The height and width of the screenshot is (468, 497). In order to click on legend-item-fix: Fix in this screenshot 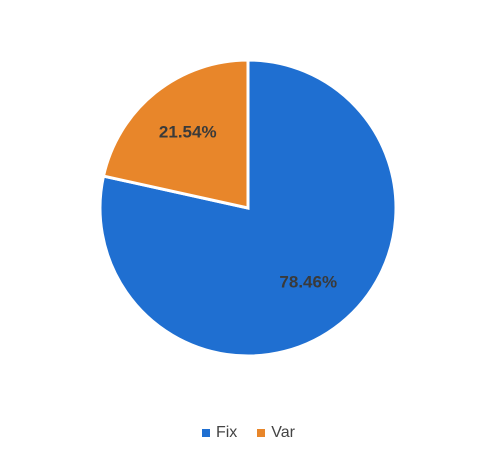, I will do `click(219, 433)`.